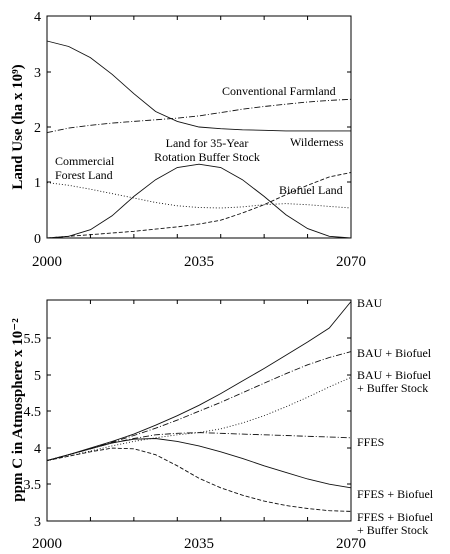 Image resolution: width=450 pixels, height=554 pixels. I want to click on y-tick-label: 4.5, so click(33, 412).